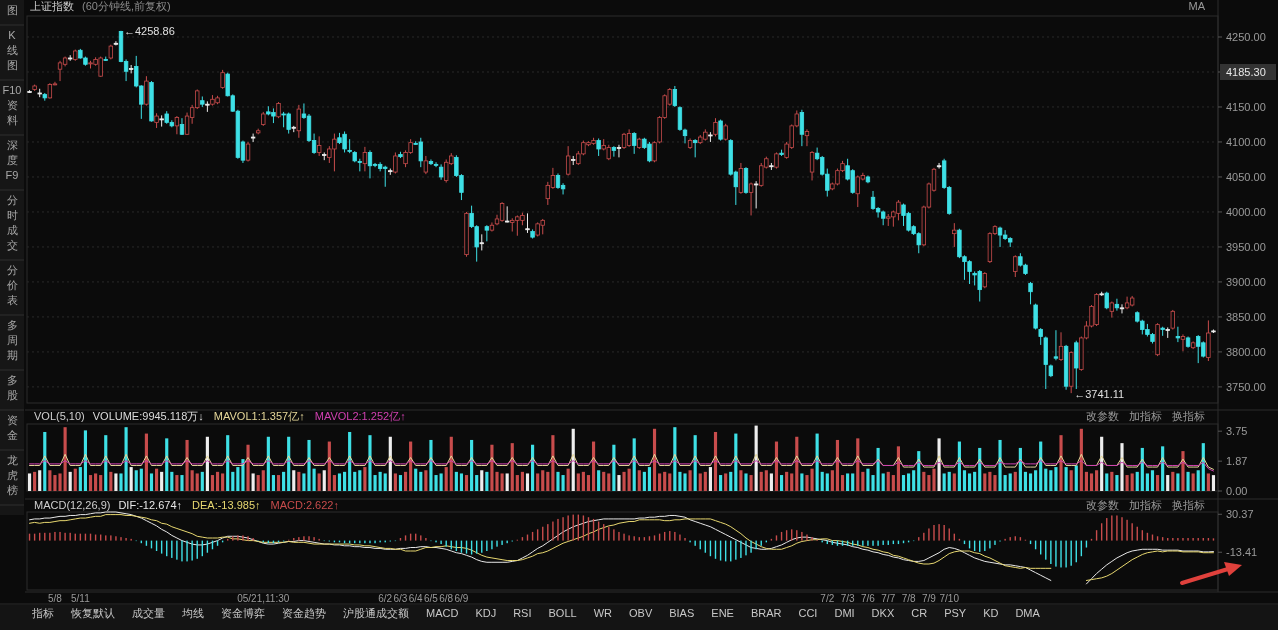 Image resolution: width=1278 pixels, height=630 pixels. Describe the element at coordinates (1246, 211) in the screenshot. I see `y-tick-label: 4000.00` at that location.